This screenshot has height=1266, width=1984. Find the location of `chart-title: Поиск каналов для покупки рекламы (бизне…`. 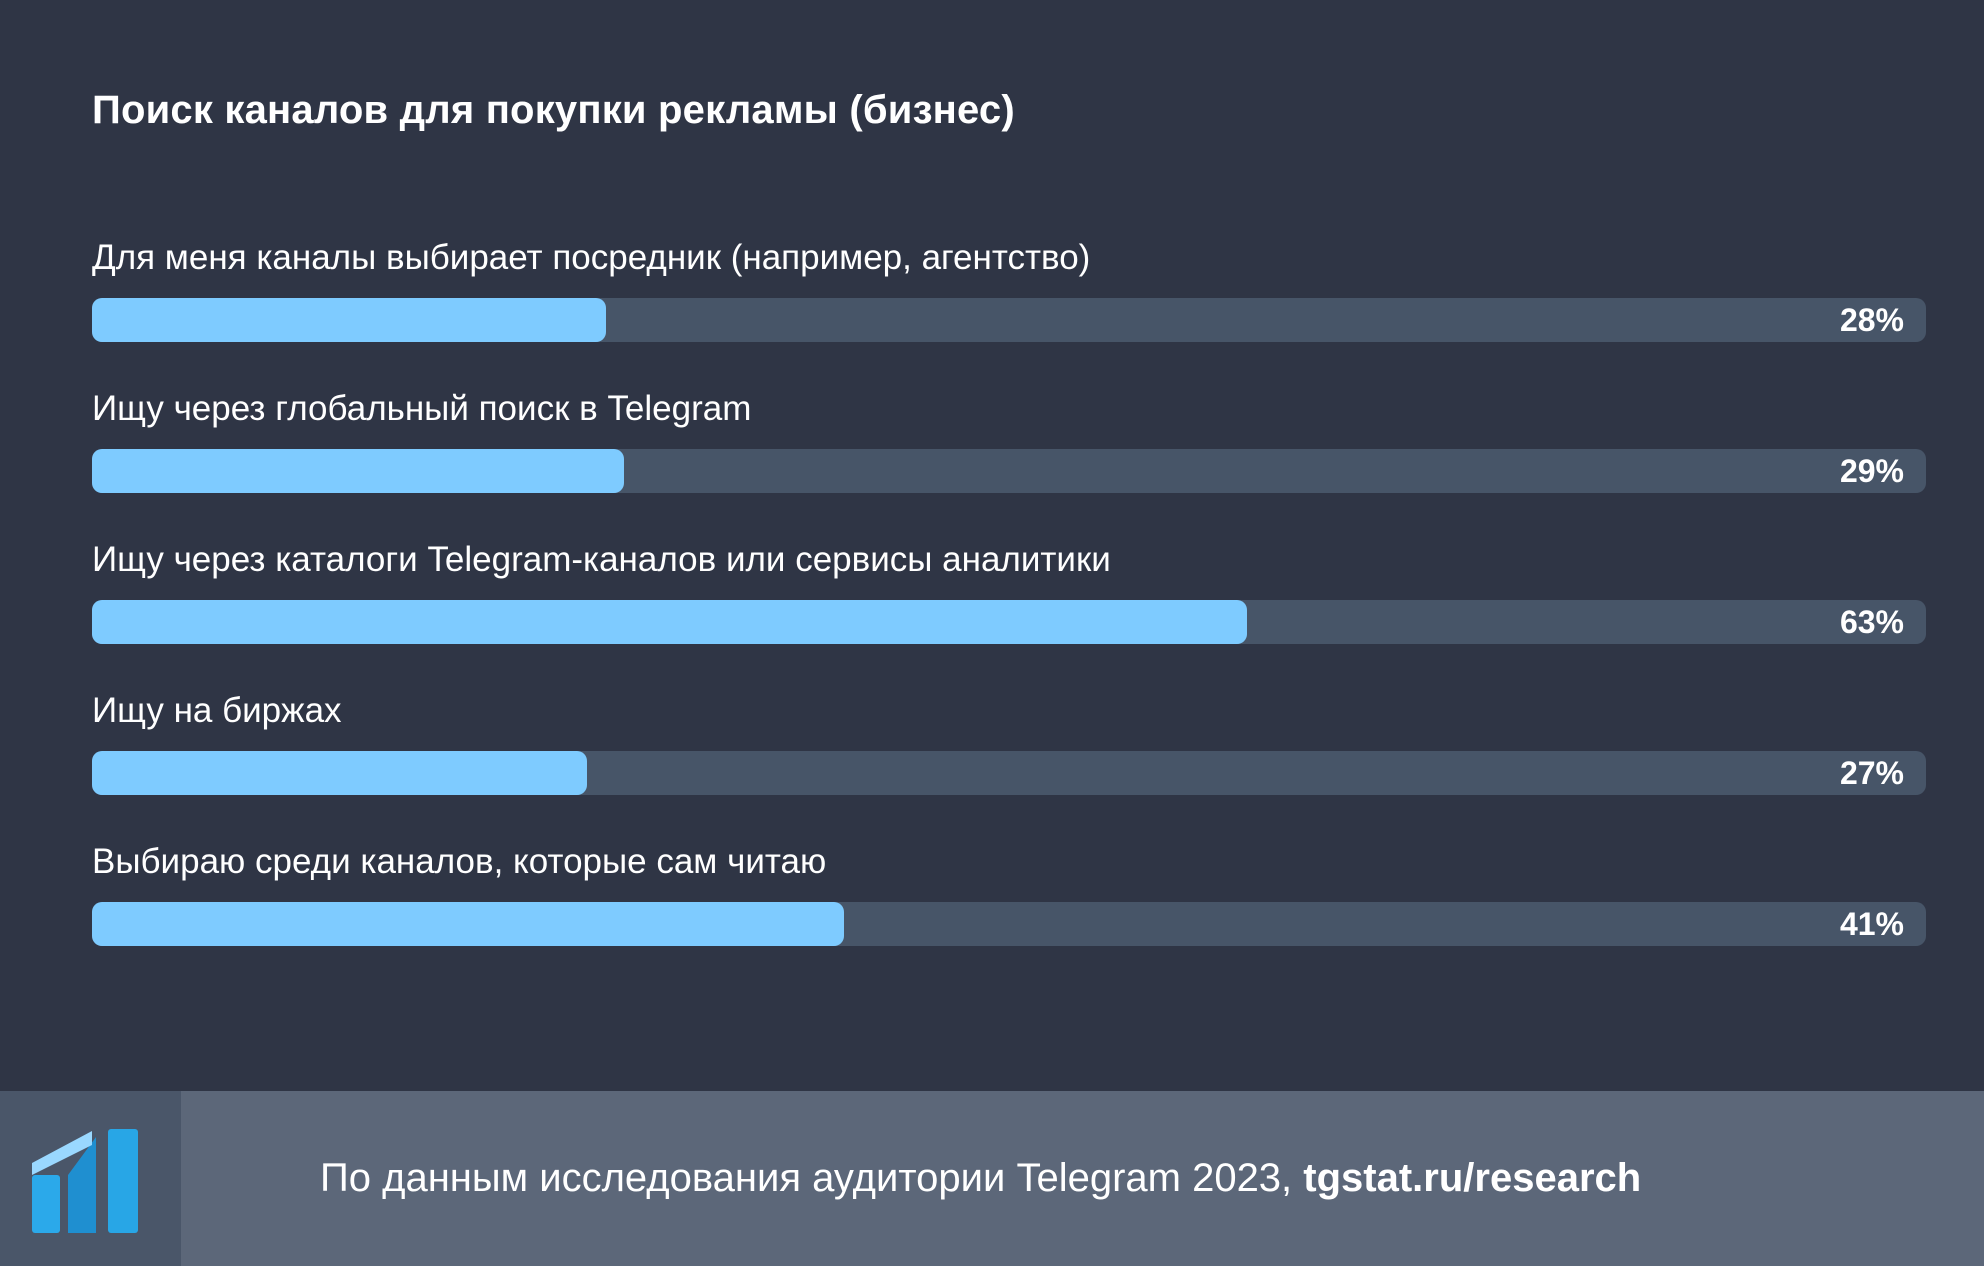

chart-title: Поиск каналов для покупки рекламы (бизне… is located at coordinates (553, 110).